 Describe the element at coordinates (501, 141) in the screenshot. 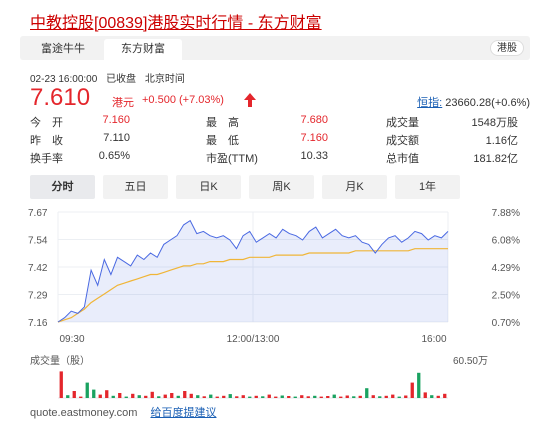

I see `stat-value: 1.16亿` at that location.